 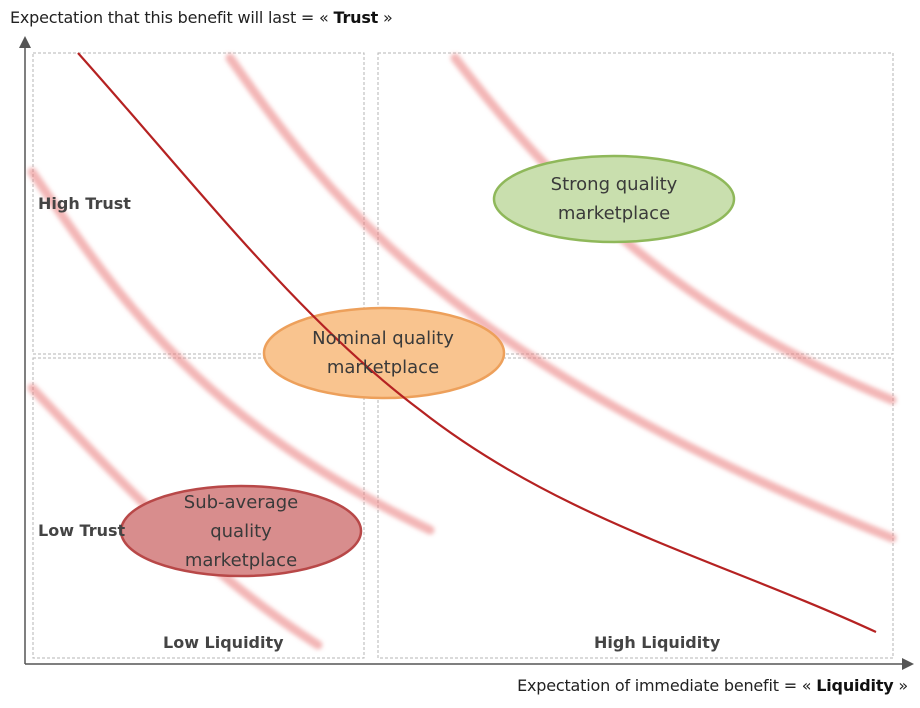 I want to click on nominal-marketplace-ellipse, so click(x=384, y=353).